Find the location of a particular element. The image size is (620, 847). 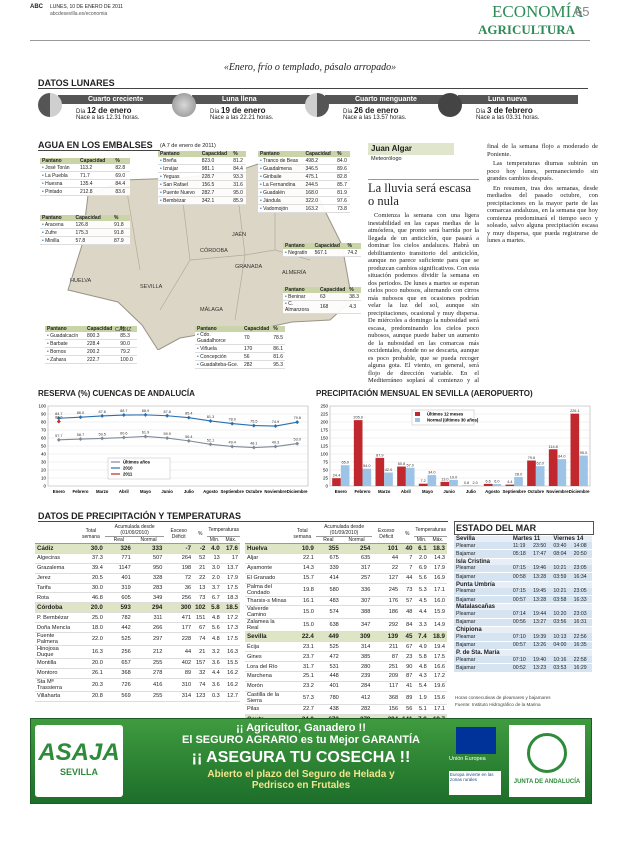

header-cell: % is located at coordinates (121, 161).